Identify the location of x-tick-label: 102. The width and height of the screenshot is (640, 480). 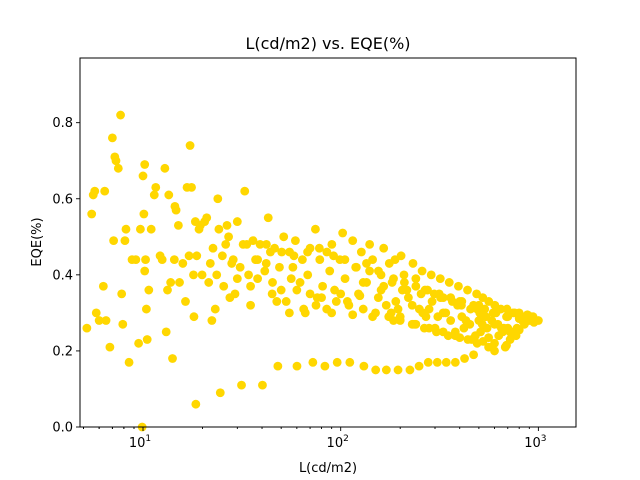
(338, 442).